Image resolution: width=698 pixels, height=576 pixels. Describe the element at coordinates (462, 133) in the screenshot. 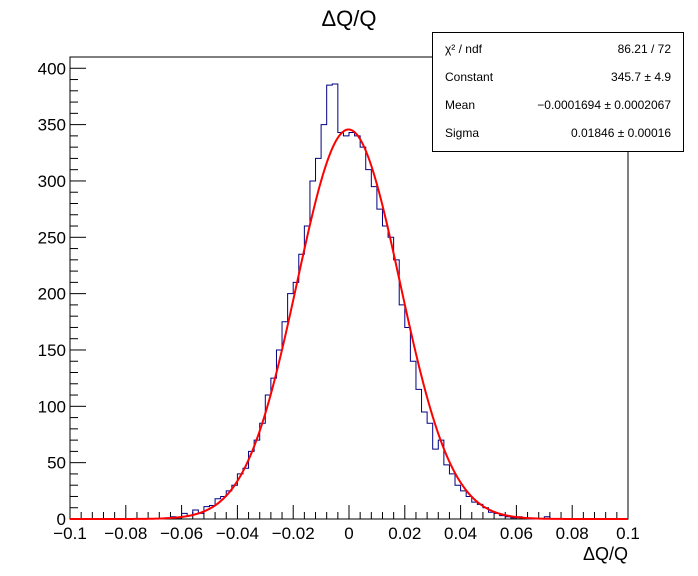

I see `stats-sigma-label: Sigma` at that location.